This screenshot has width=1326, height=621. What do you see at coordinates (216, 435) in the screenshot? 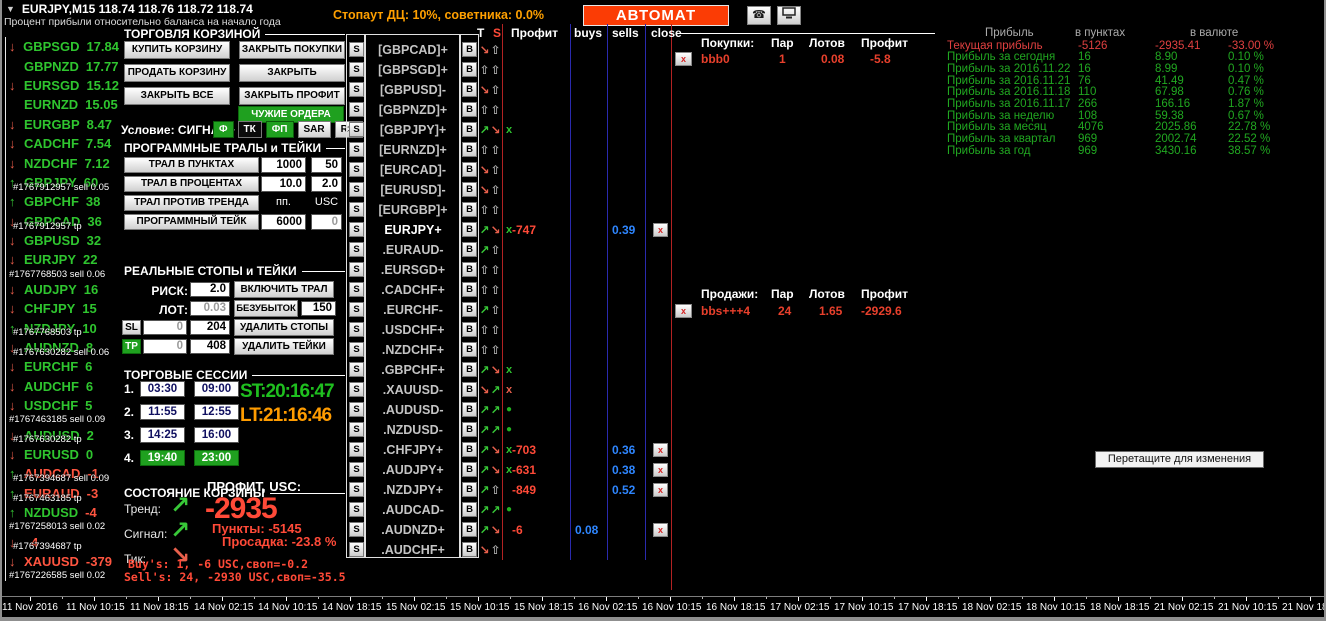
I see `session-to-field: 16:00` at bounding box center [216, 435].